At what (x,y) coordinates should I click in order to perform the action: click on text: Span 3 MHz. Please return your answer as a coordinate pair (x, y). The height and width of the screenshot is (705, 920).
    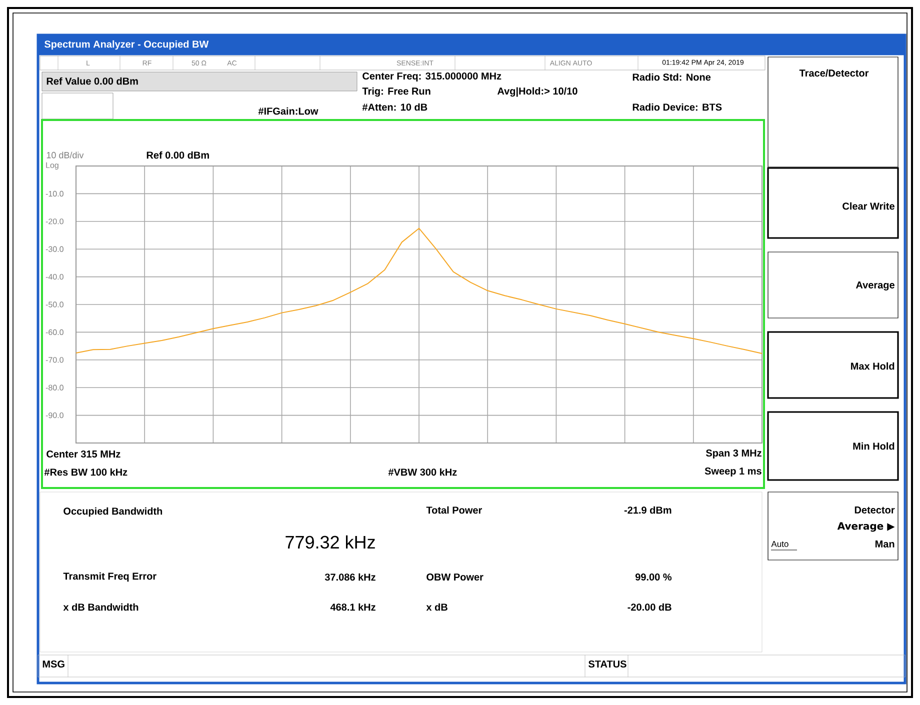
    Looking at the image, I should click on (734, 454).